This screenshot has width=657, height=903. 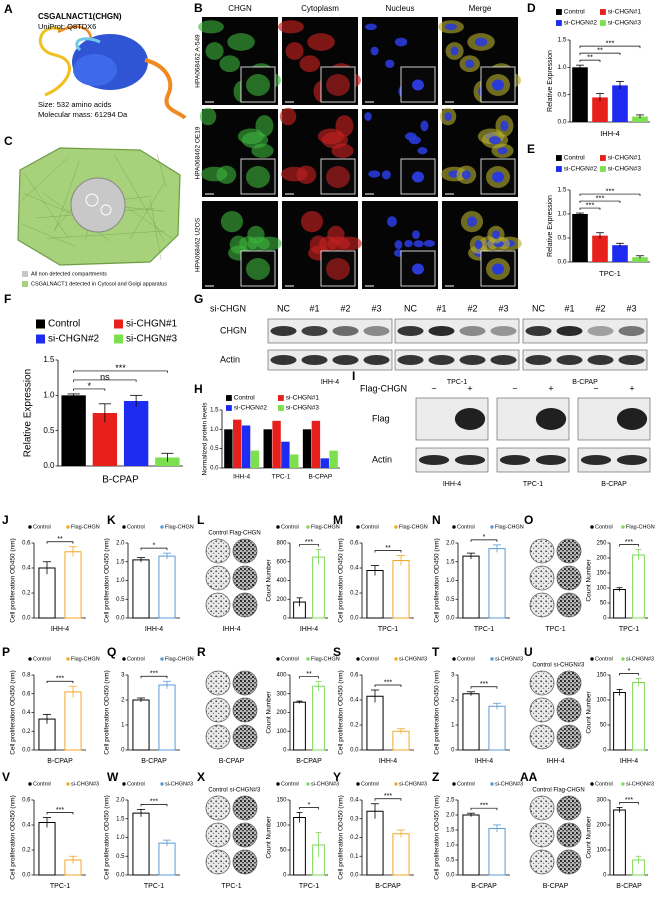 What do you see at coordinates (258, 269) in the screenshot?
I see `inset-cell` at bounding box center [258, 269].